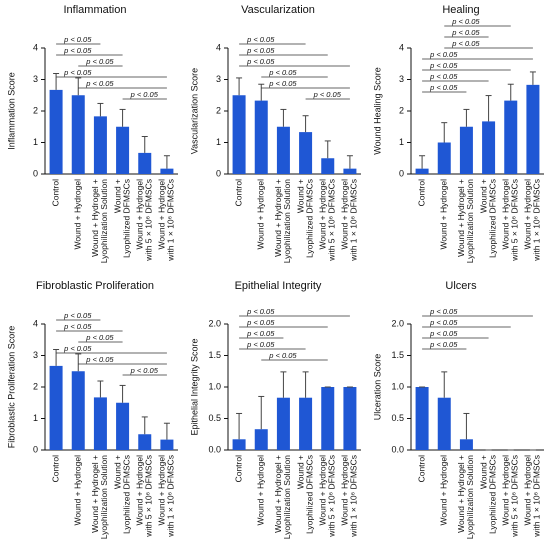 The image size is (550, 549). Describe the element at coordinates (11, 387) in the screenshot. I see `y-axis-label: Fibroblastic Proliferation Score` at that location.